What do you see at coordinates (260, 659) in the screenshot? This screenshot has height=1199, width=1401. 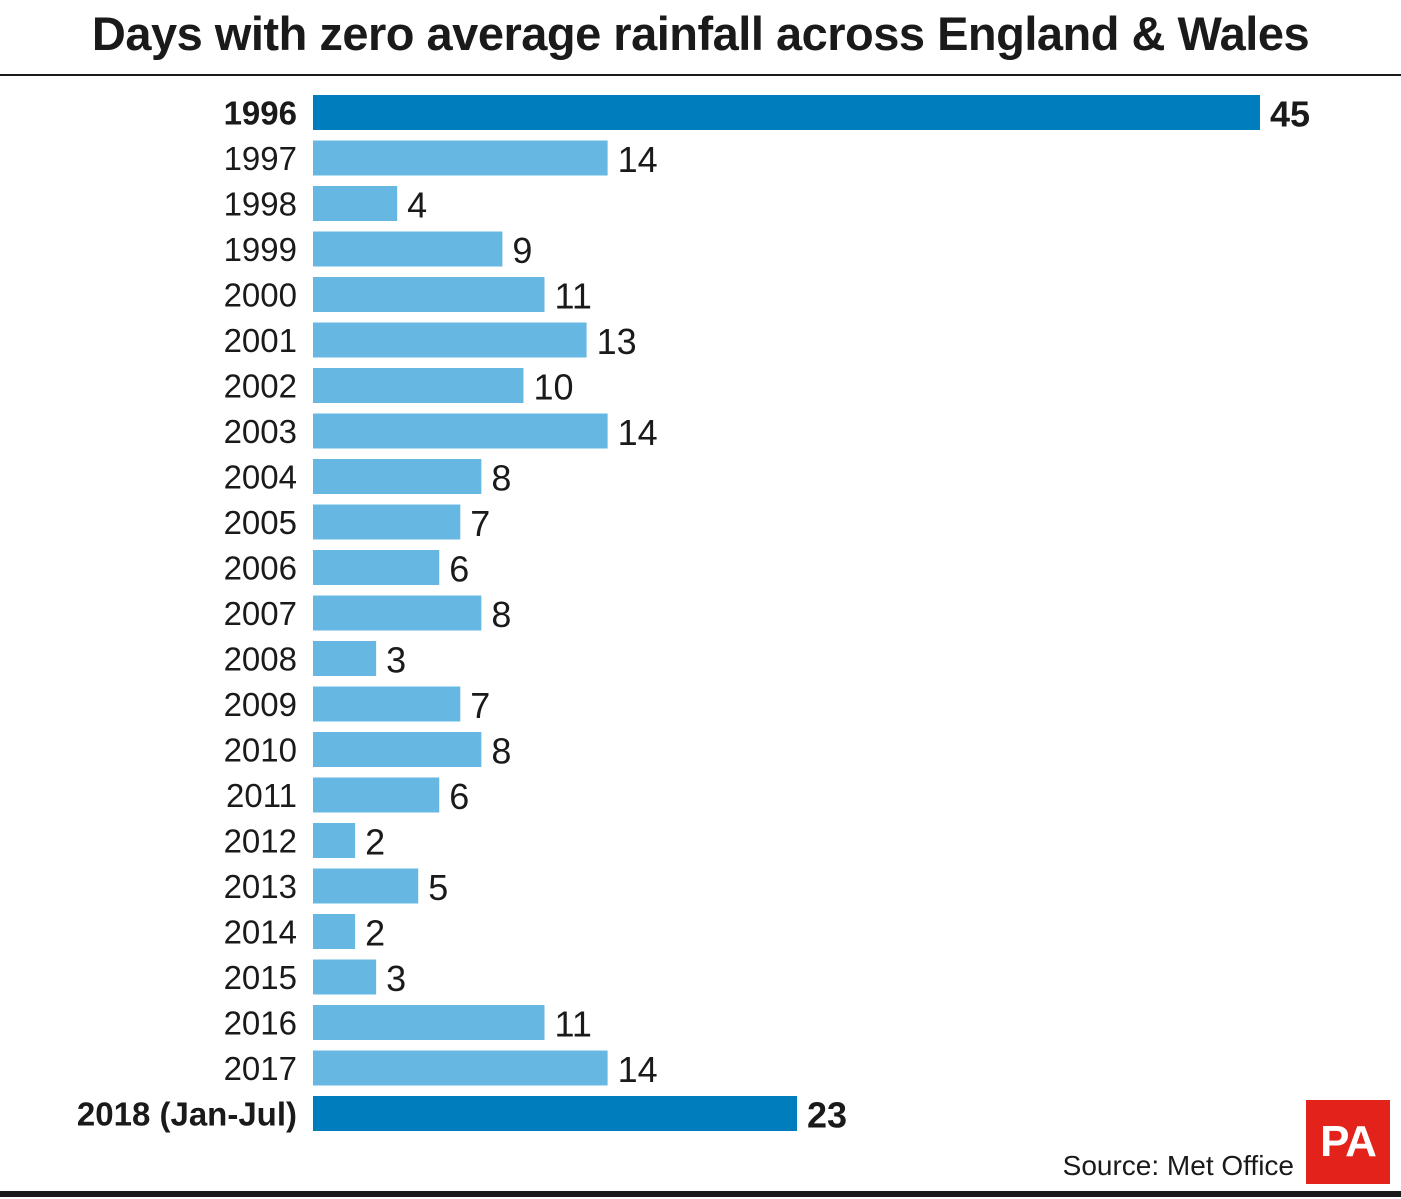 I see `category-label-2008: 2008` at bounding box center [260, 659].